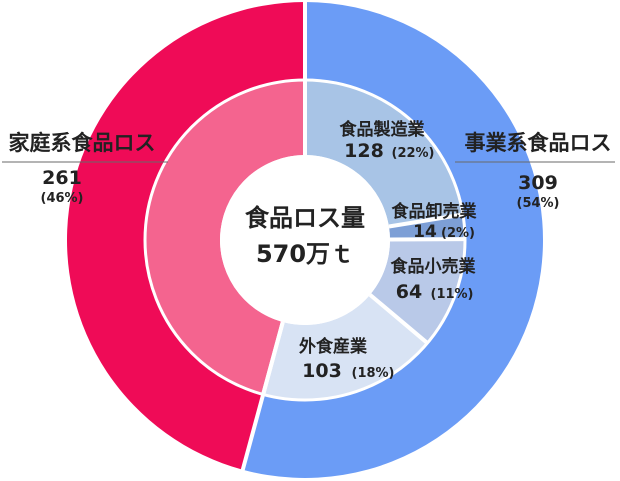 This screenshot has height=481, width=620. Describe the element at coordinates (413, 153) in the screenshot. I see `inner-pct-manufacturing: (22%)` at that location.